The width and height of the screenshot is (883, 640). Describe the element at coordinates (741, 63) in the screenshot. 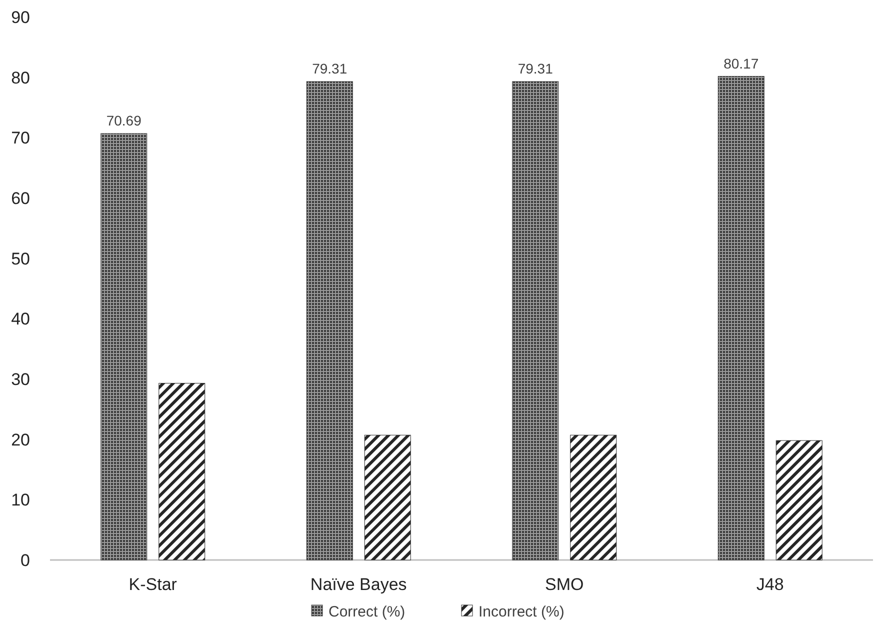

I see `data-label: 80.17` at that location.